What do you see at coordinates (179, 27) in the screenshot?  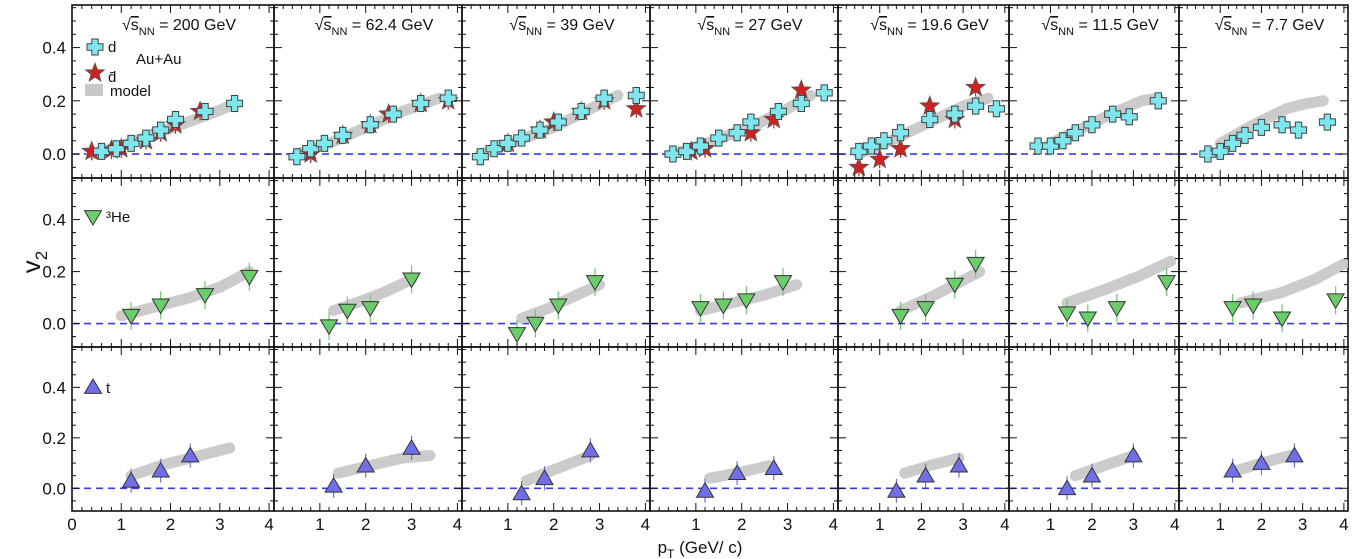 I see `panel-title-energy: √sNN = 200 GeV` at bounding box center [179, 27].